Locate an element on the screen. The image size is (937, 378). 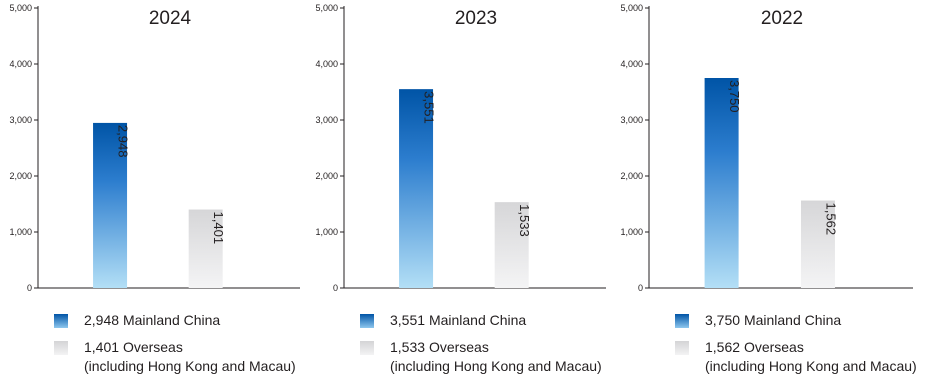
bar-value-label: 1,401 is located at coordinates (218, 228).